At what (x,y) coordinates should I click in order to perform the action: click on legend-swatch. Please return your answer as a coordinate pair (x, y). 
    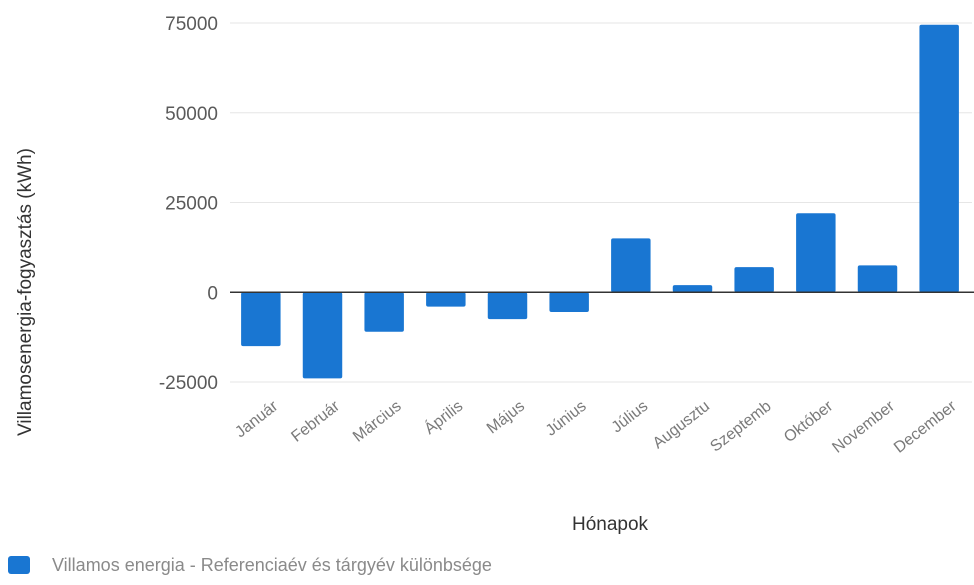
    Looking at the image, I should click on (19, 565).